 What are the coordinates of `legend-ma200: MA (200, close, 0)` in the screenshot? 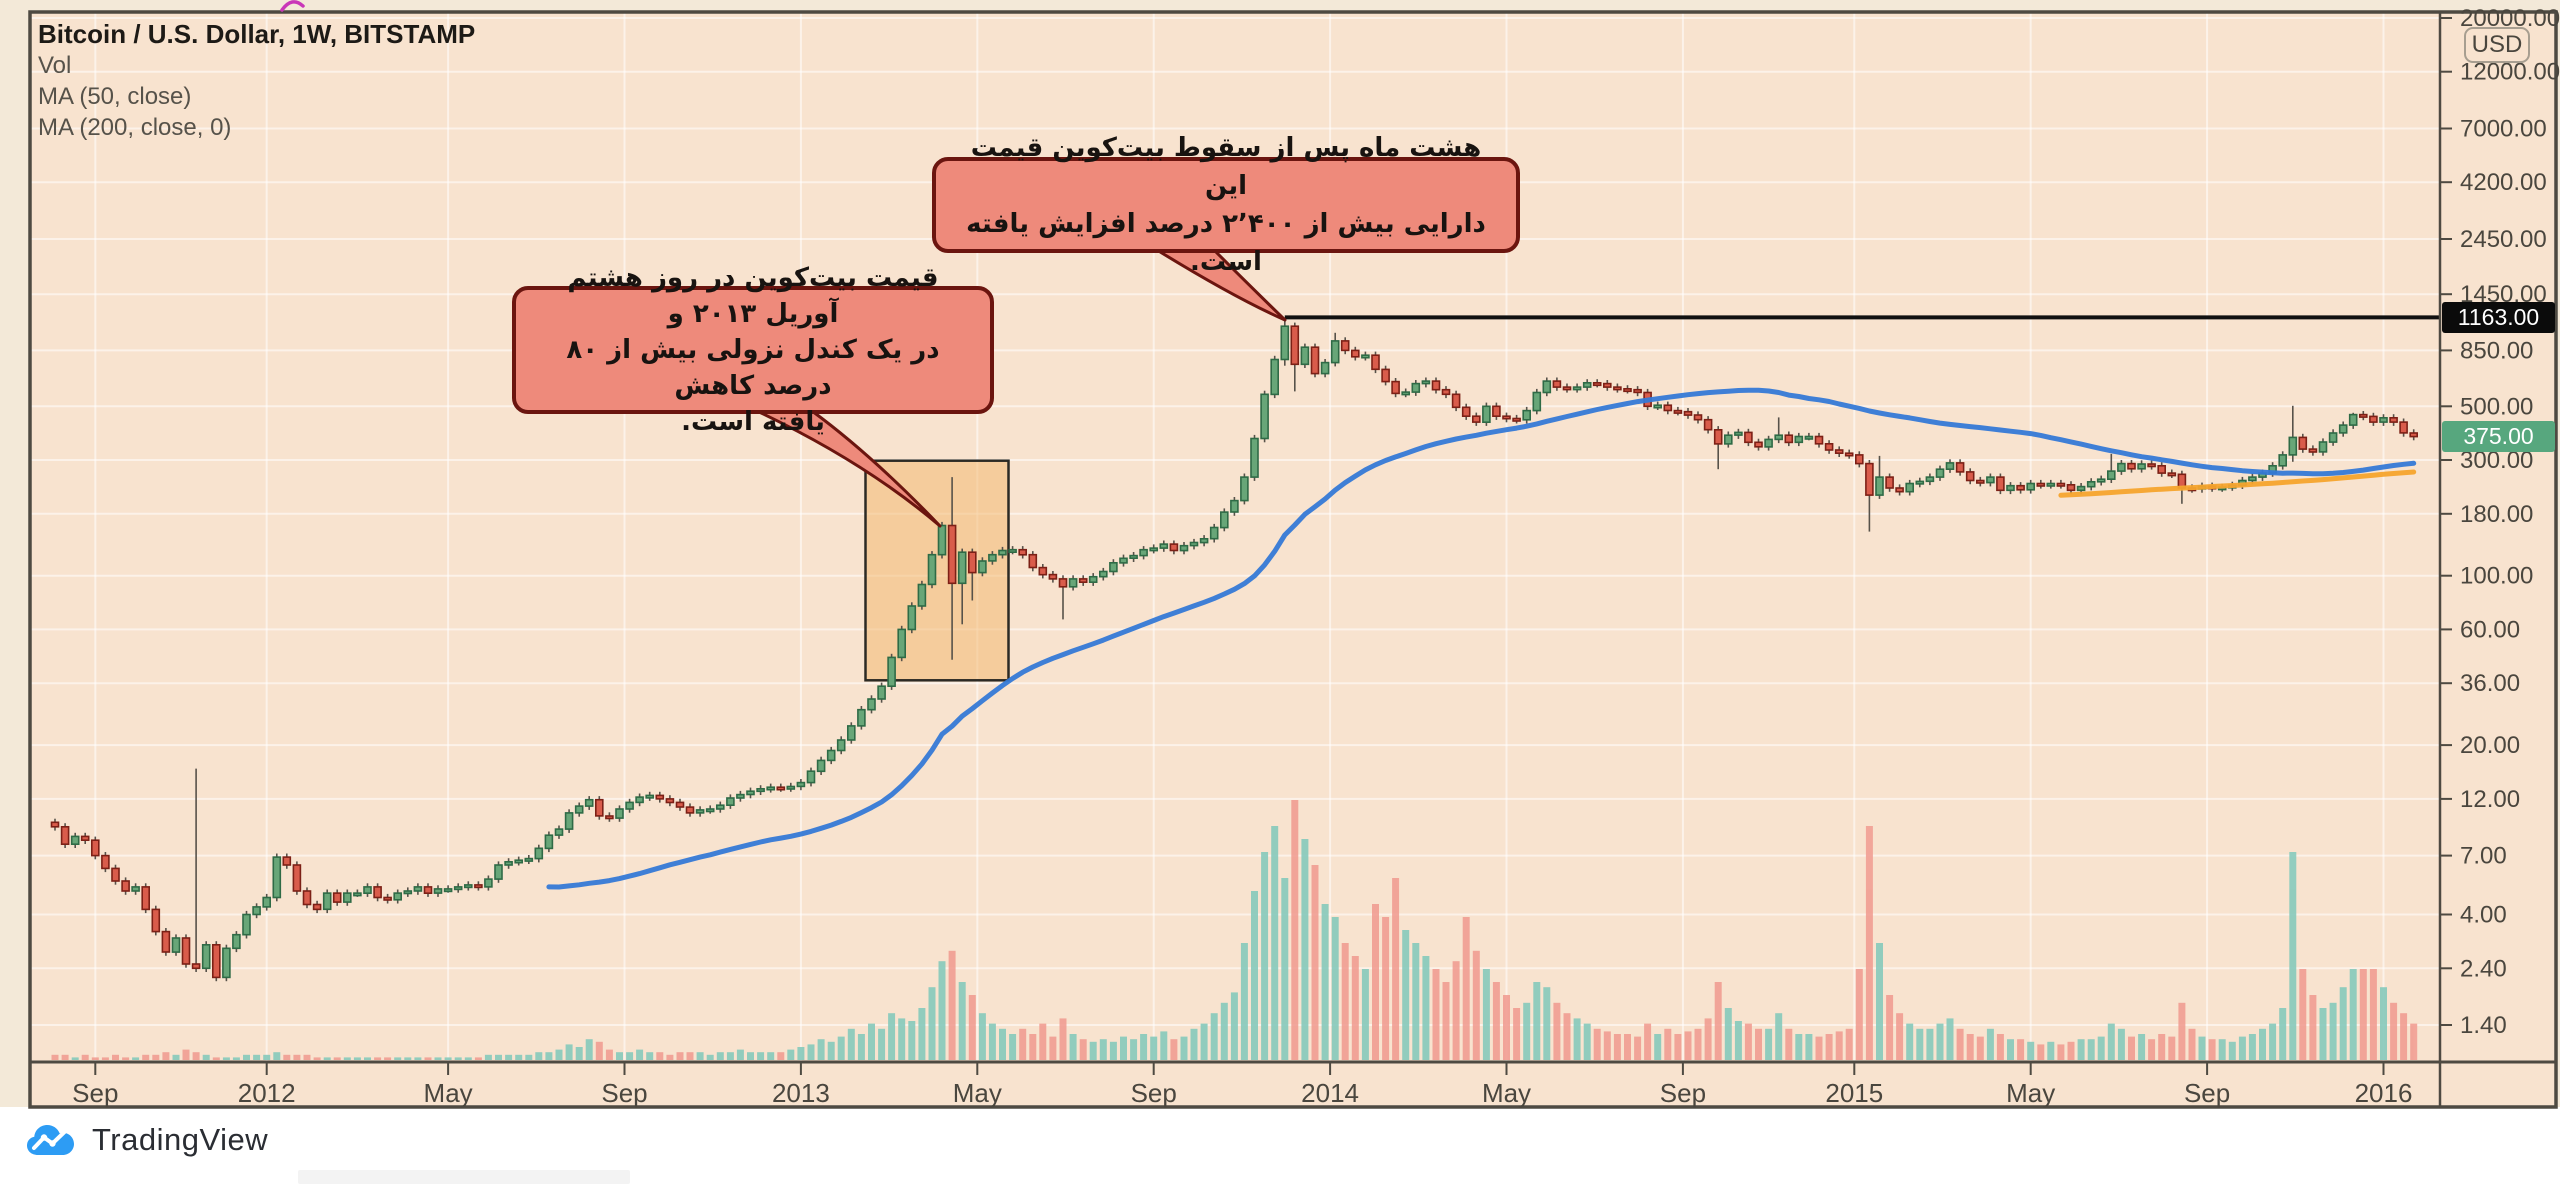 It's located at (135, 127).